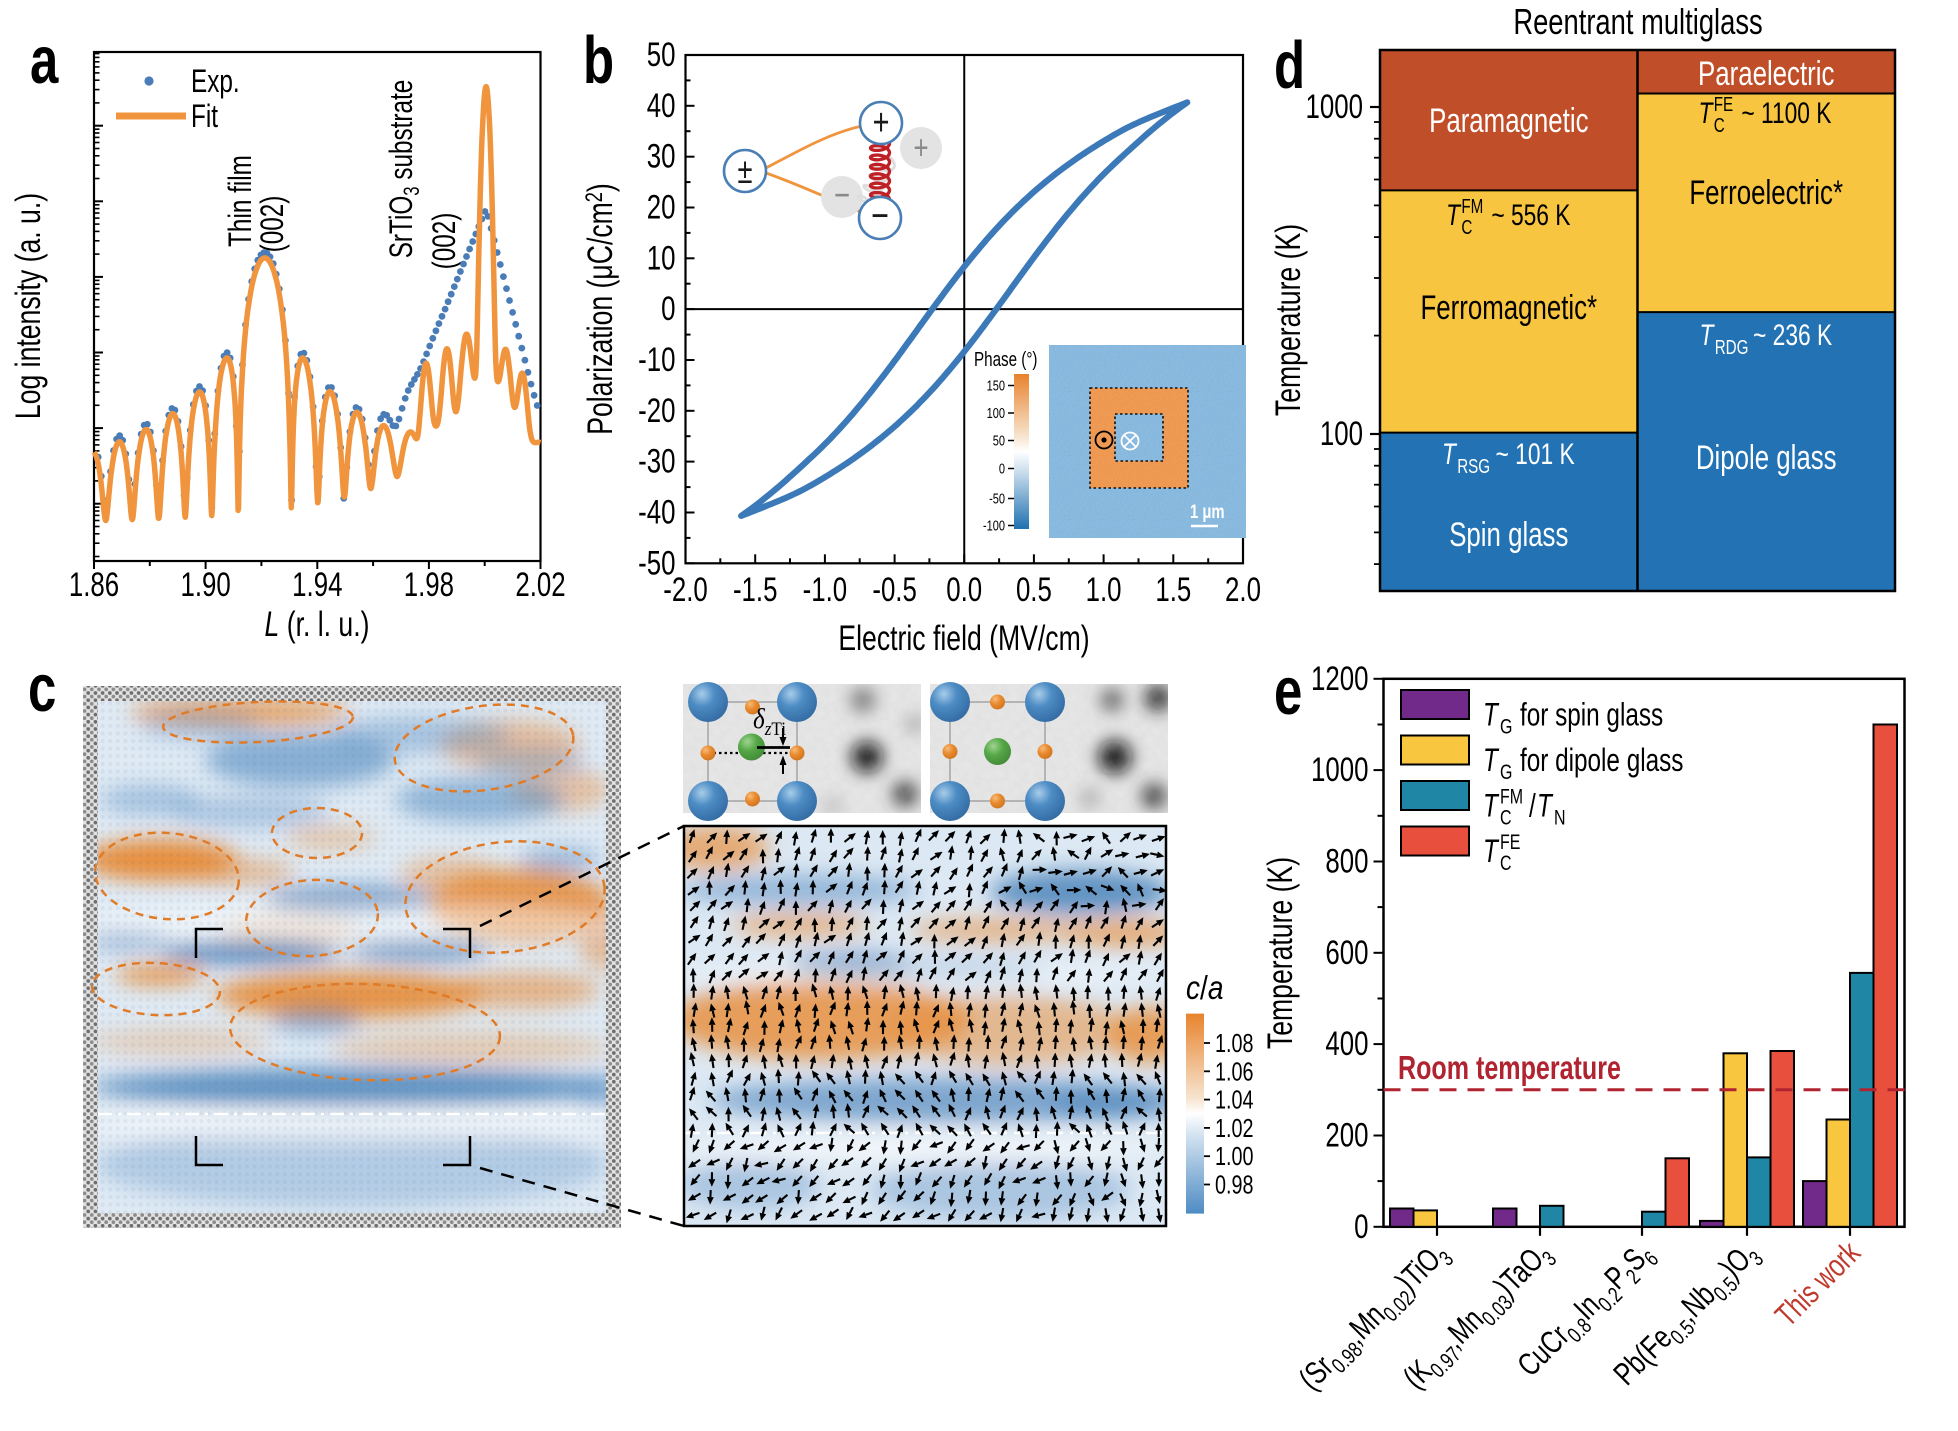 The height and width of the screenshot is (1431, 1958). I want to click on svg-text: c/a, so click(1204, 988).